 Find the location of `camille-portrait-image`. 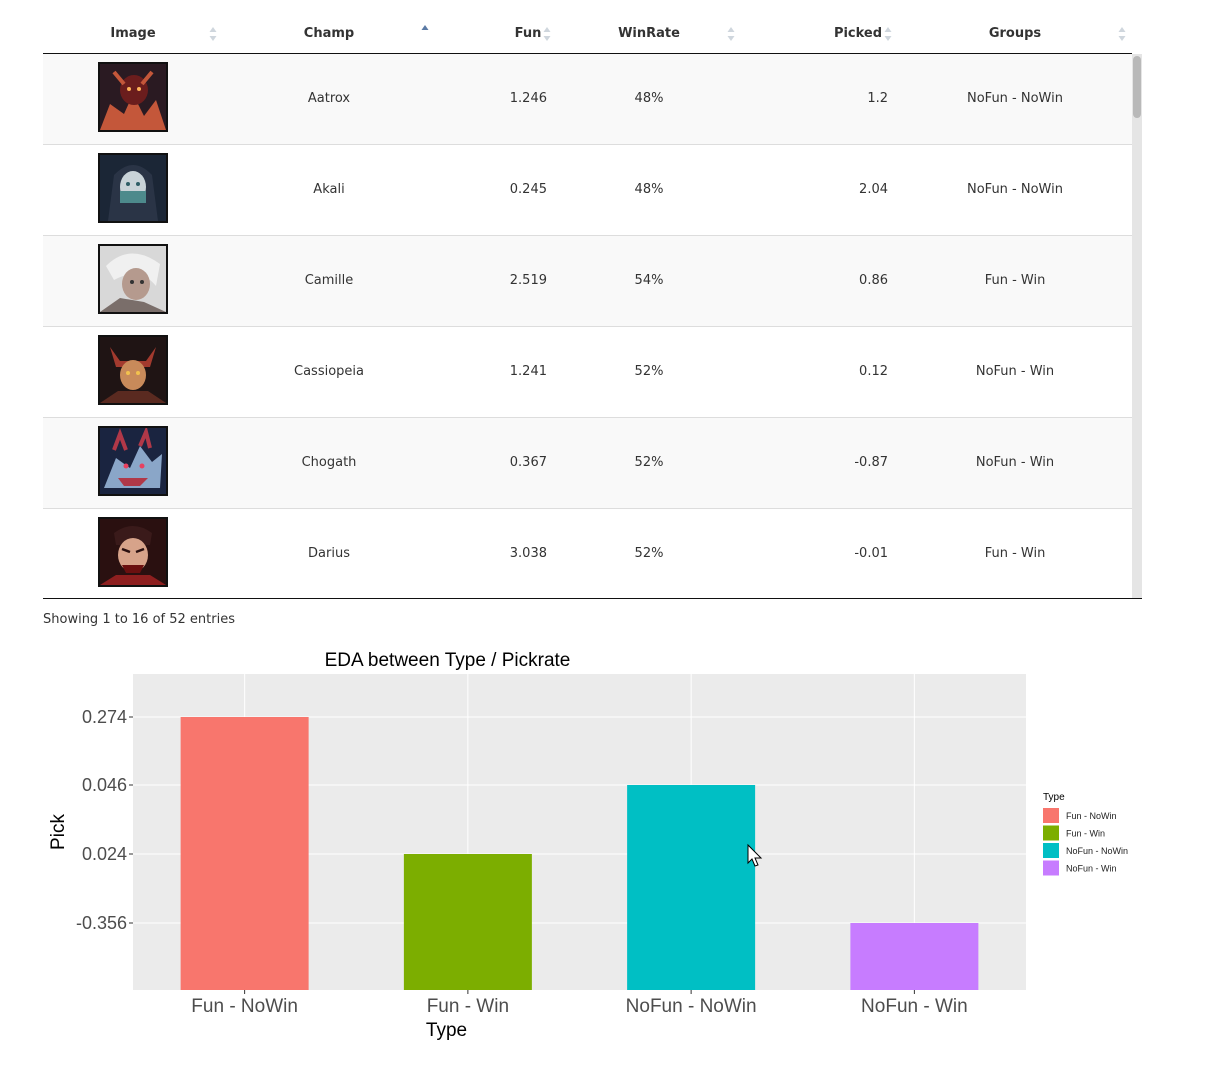

camille-portrait-image is located at coordinates (133, 279).